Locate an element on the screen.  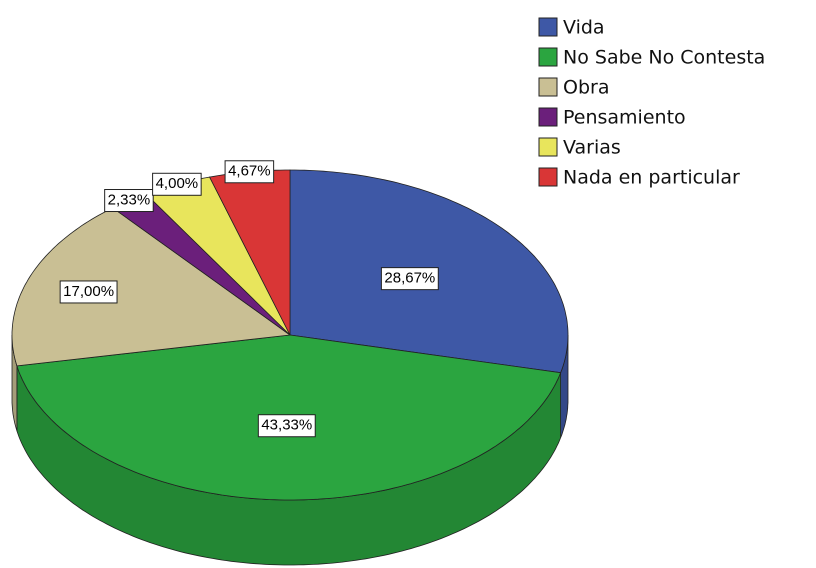
data-label: 43,33% is located at coordinates (286, 426).